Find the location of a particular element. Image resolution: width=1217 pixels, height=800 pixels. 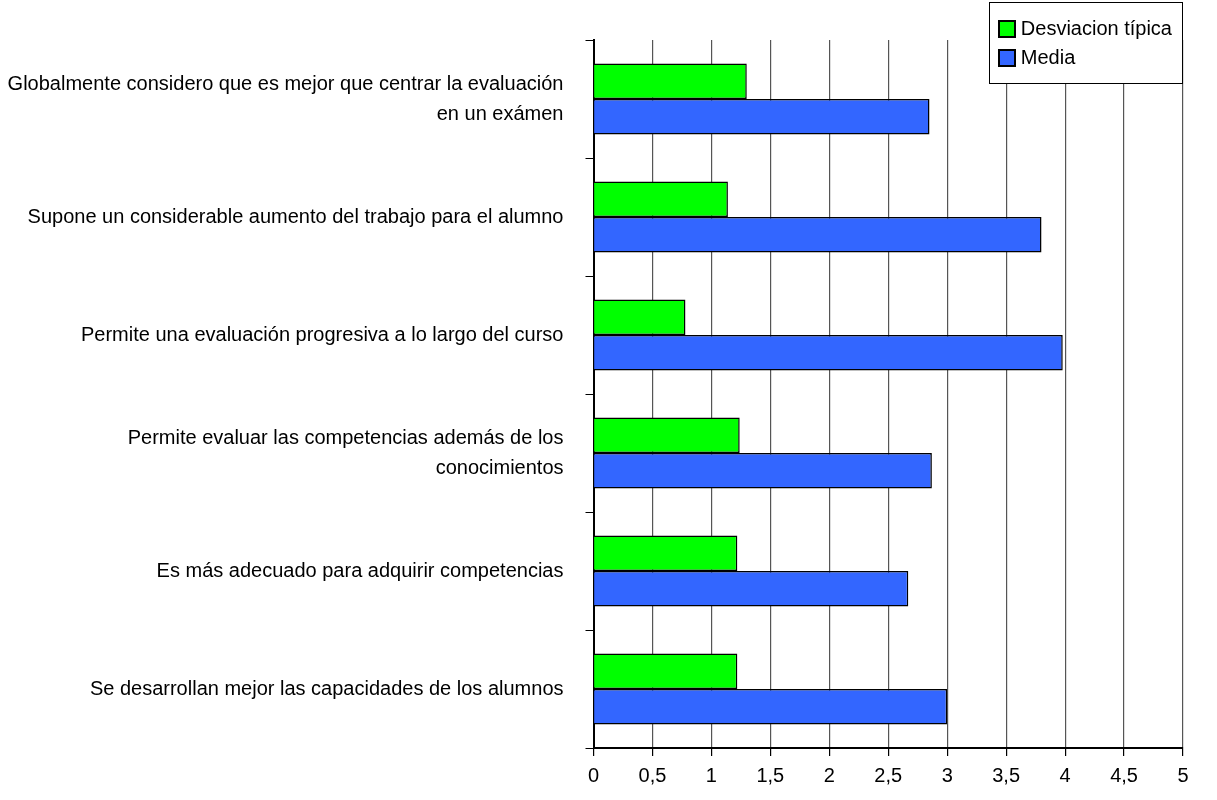

y-tick-label: Permite evaluar las competencias además de los conocimientos is located at coordinates (345, 451).